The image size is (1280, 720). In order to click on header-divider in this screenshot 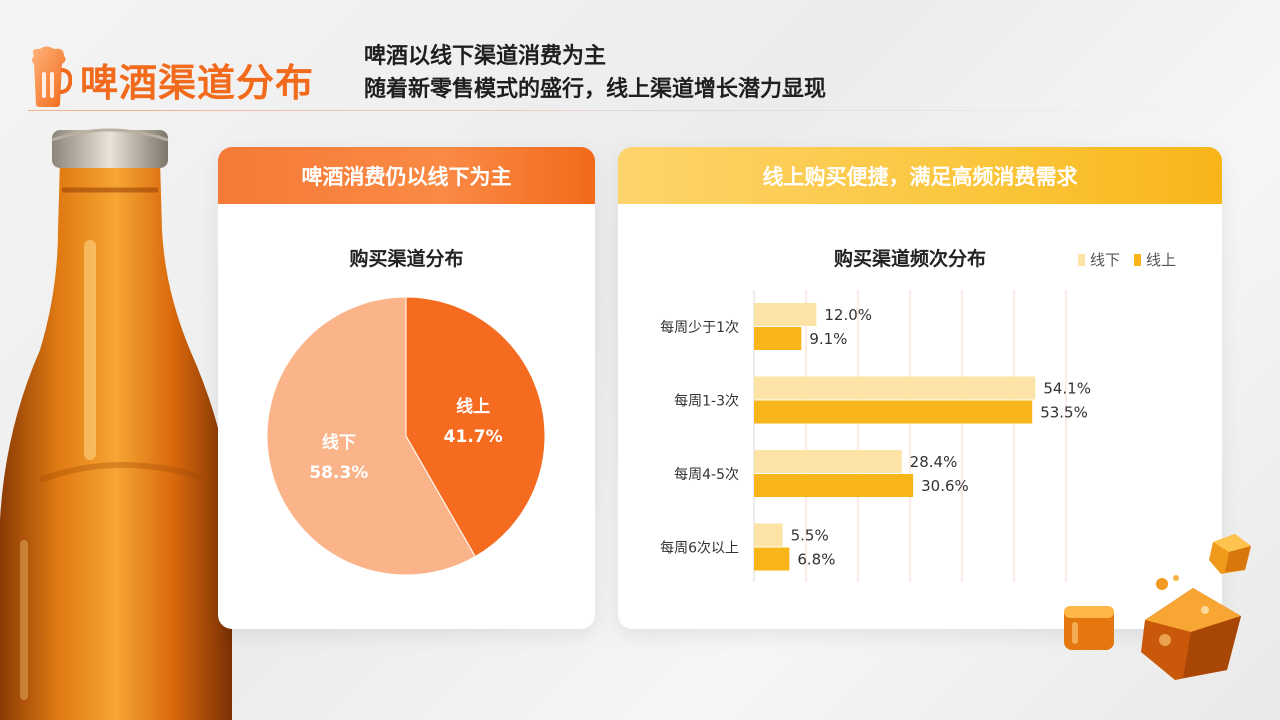, I will do `click(623, 110)`.